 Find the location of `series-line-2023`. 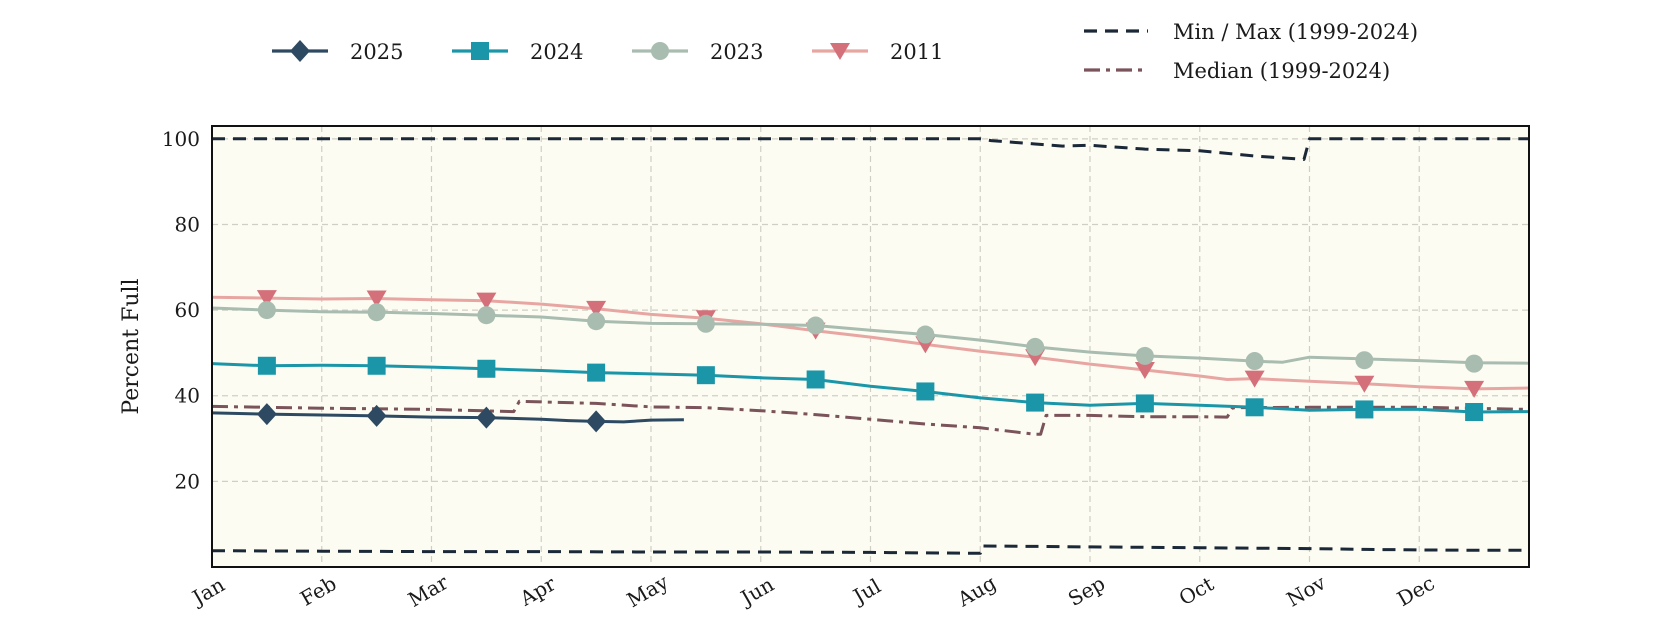

series-line-2023 is located at coordinates (870, 335).